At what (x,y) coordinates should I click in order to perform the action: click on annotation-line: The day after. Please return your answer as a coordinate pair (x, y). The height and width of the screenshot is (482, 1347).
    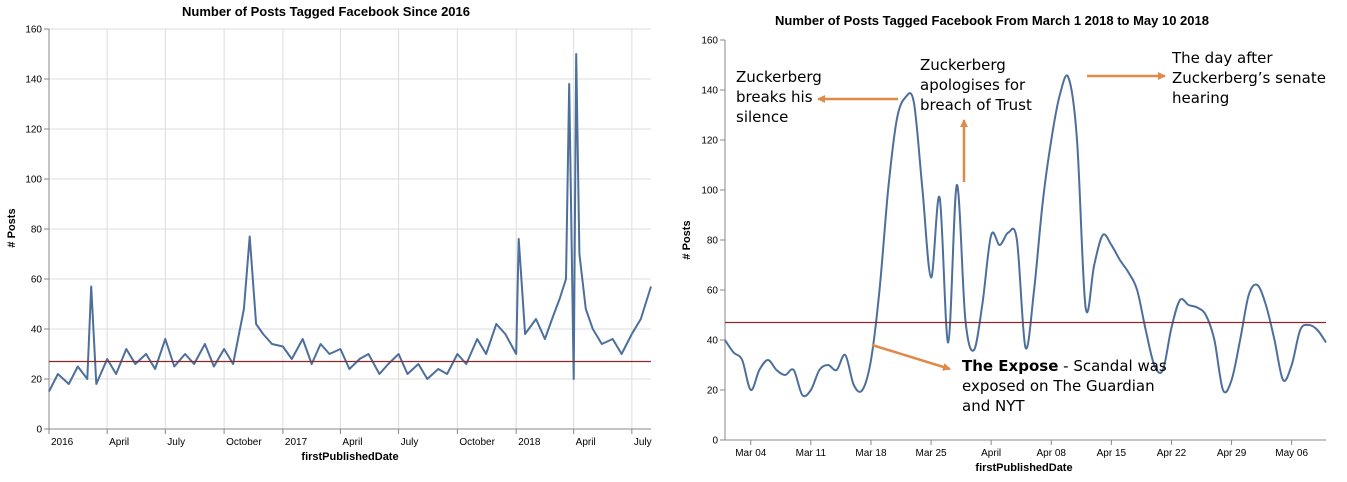
    Looking at the image, I should click on (1222, 58).